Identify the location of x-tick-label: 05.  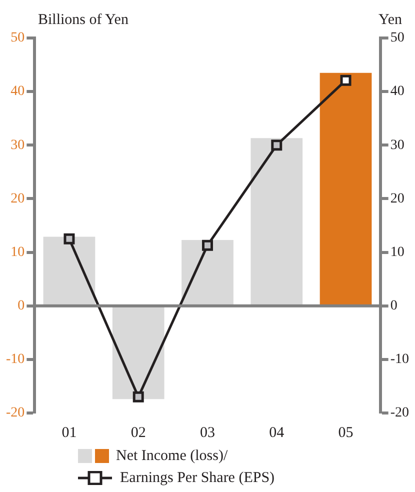
(346, 432).